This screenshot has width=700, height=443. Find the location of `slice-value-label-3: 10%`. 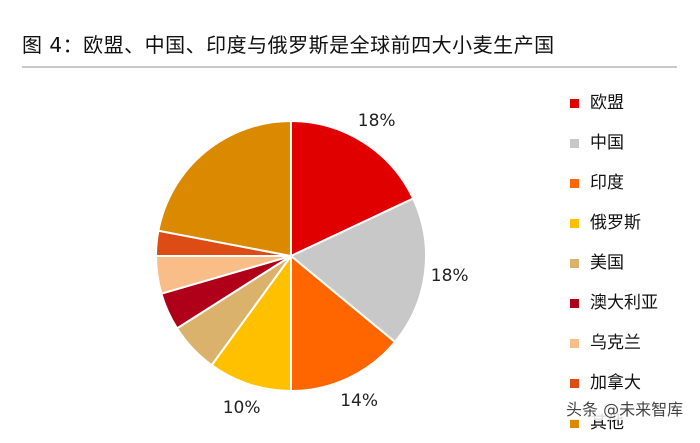

slice-value-label-3: 10% is located at coordinates (242, 408).